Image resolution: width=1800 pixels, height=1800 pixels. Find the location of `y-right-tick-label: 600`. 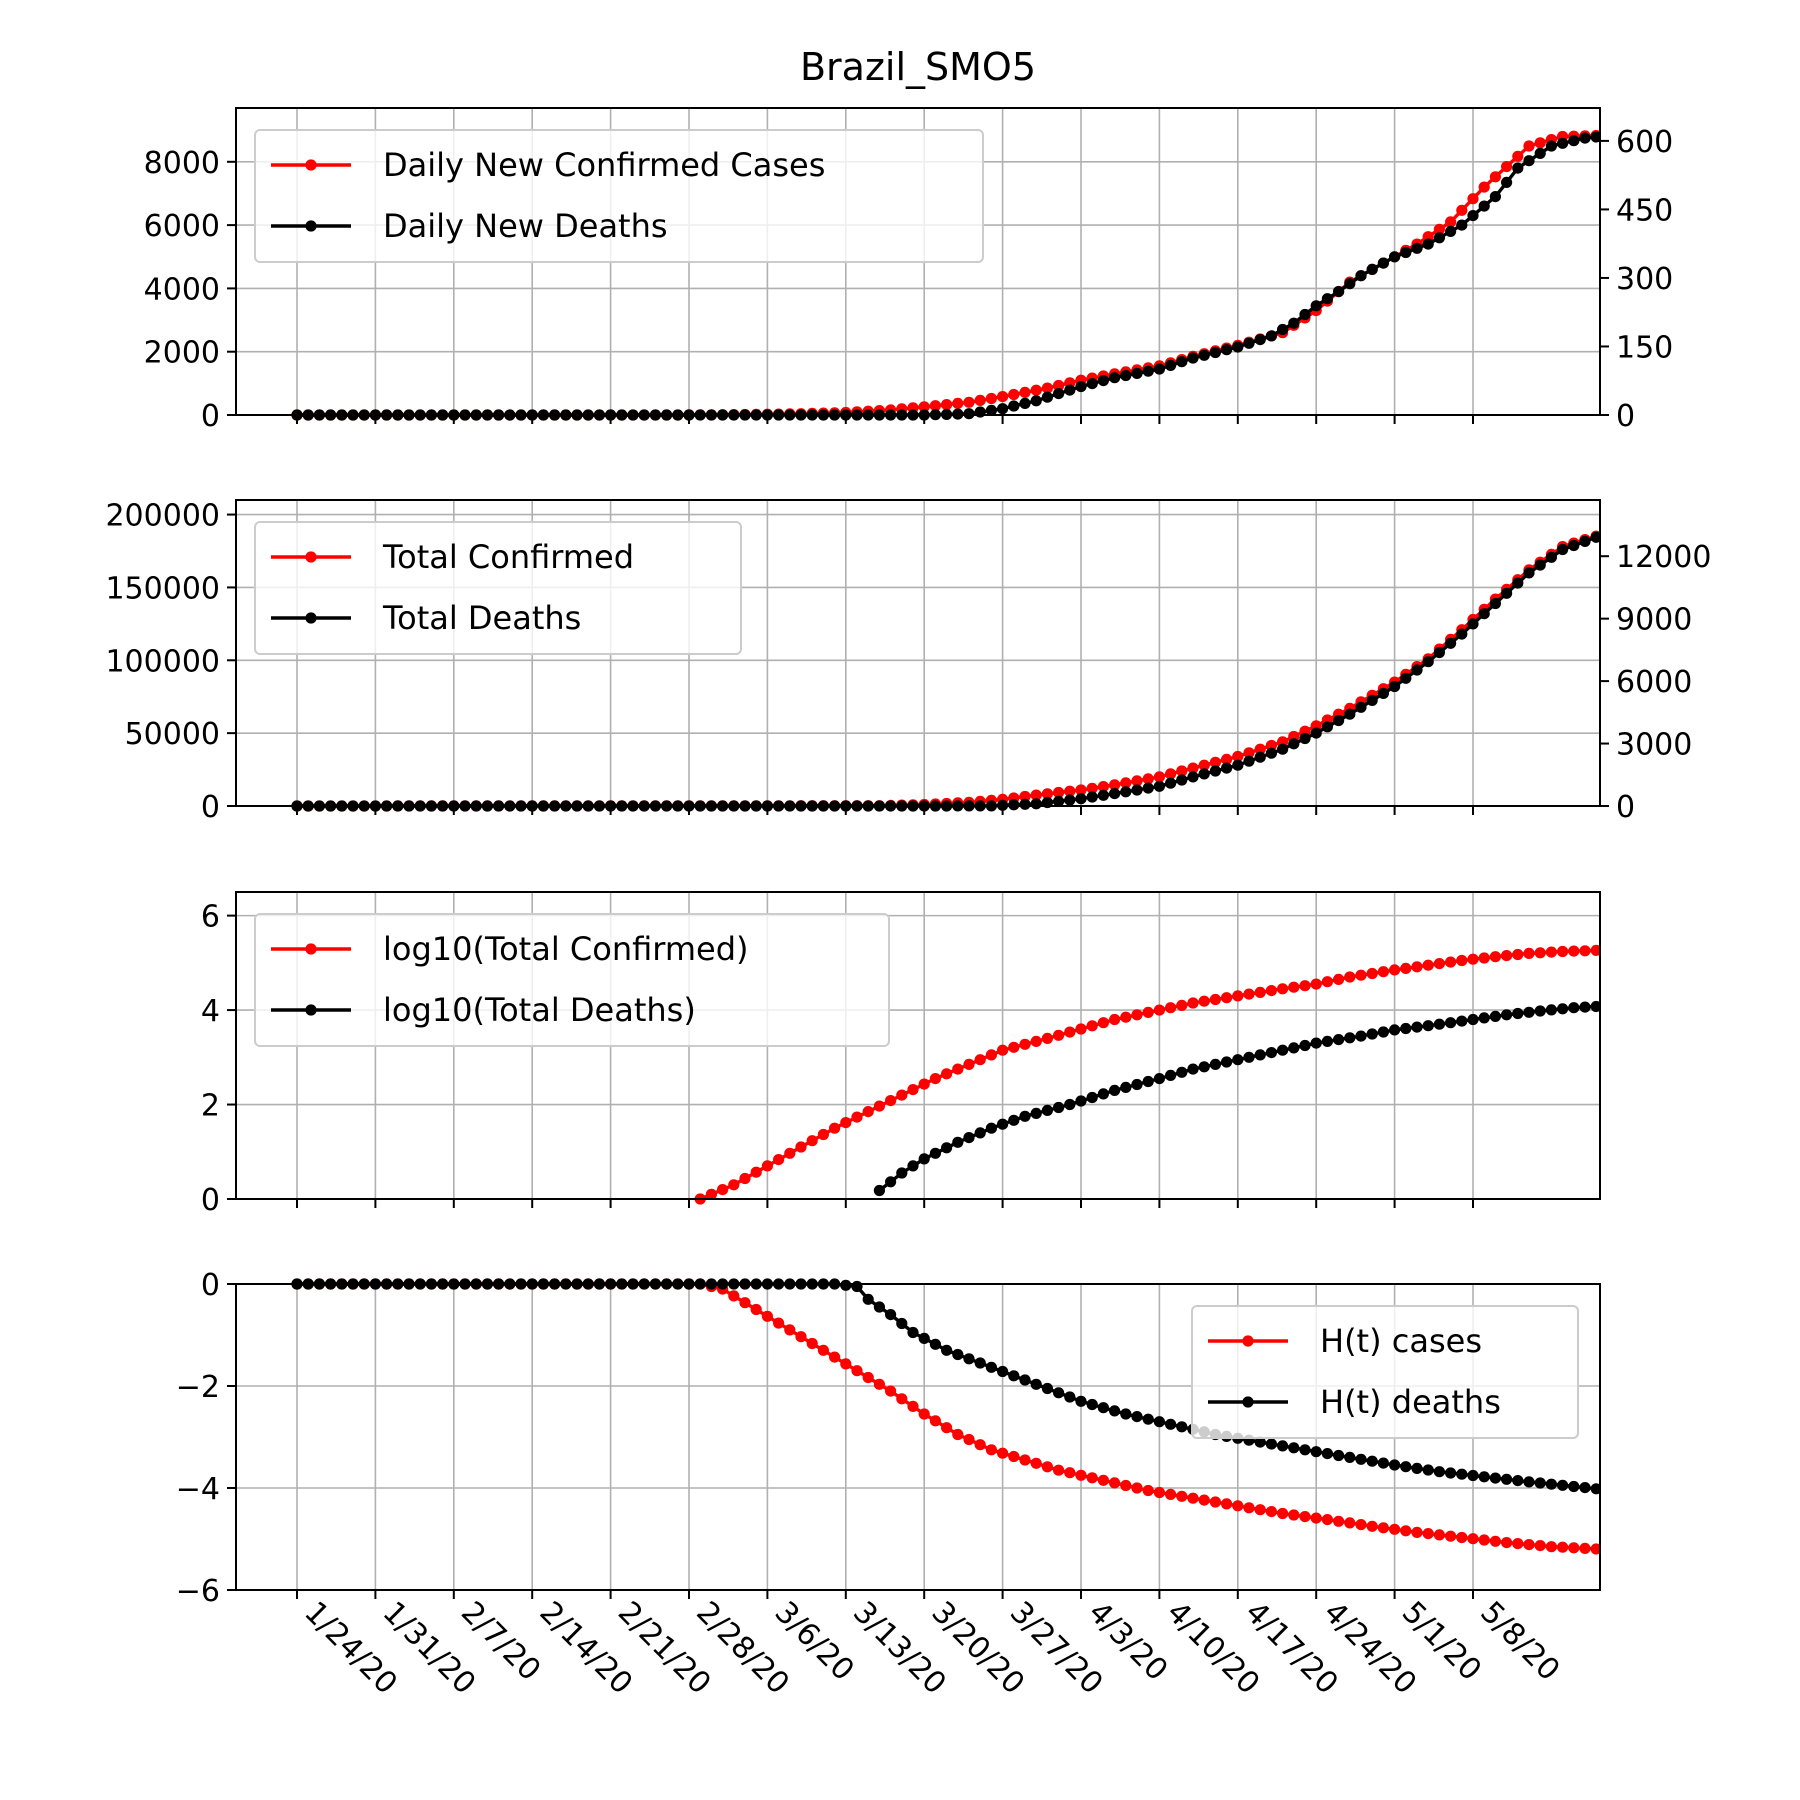

y-right-tick-label: 600 is located at coordinates (1644, 142).